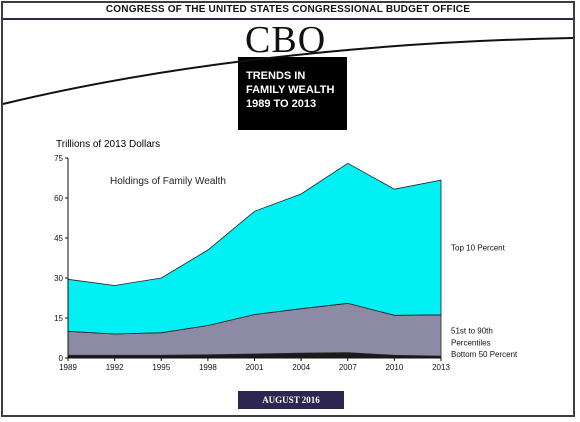 The height and width of the screenshot is (422, 580). What do you see at coordinates (288, 19) in the screenshot?
I see `header-rule` at bounding box center [288, 19].